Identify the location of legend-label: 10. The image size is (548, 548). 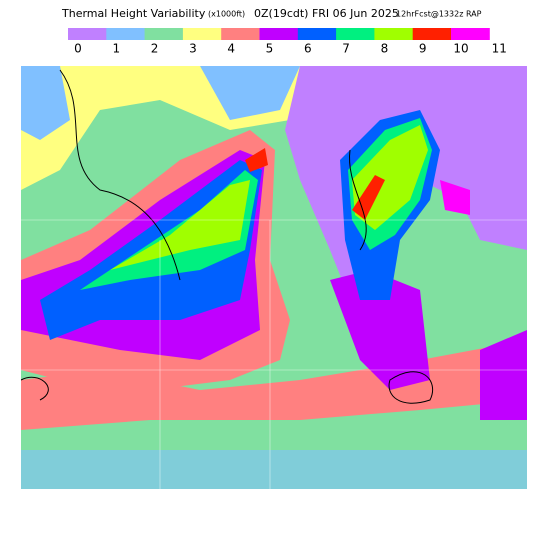
(460, 49).